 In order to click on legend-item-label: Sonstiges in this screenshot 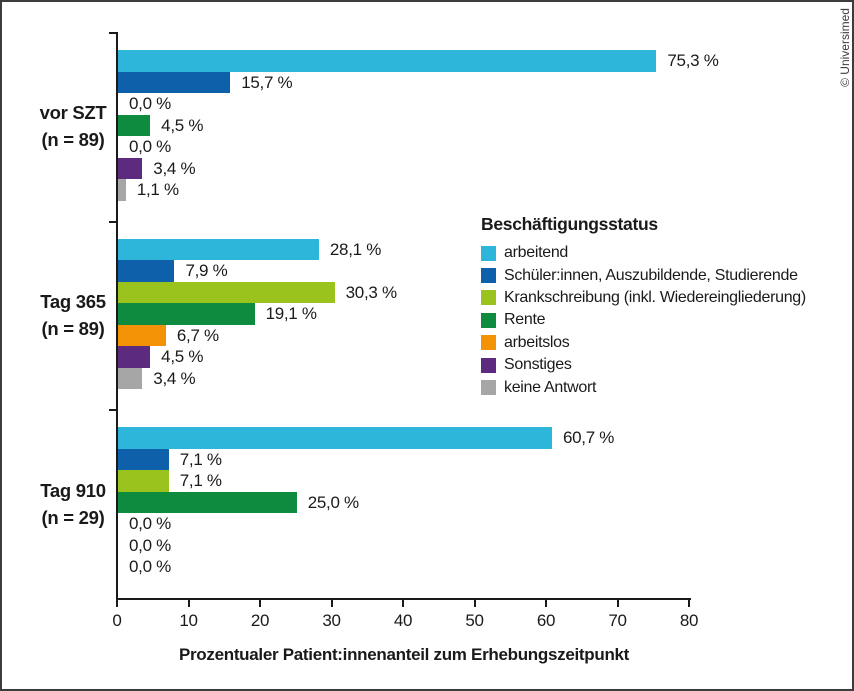, I will do `click(538, 365)`.